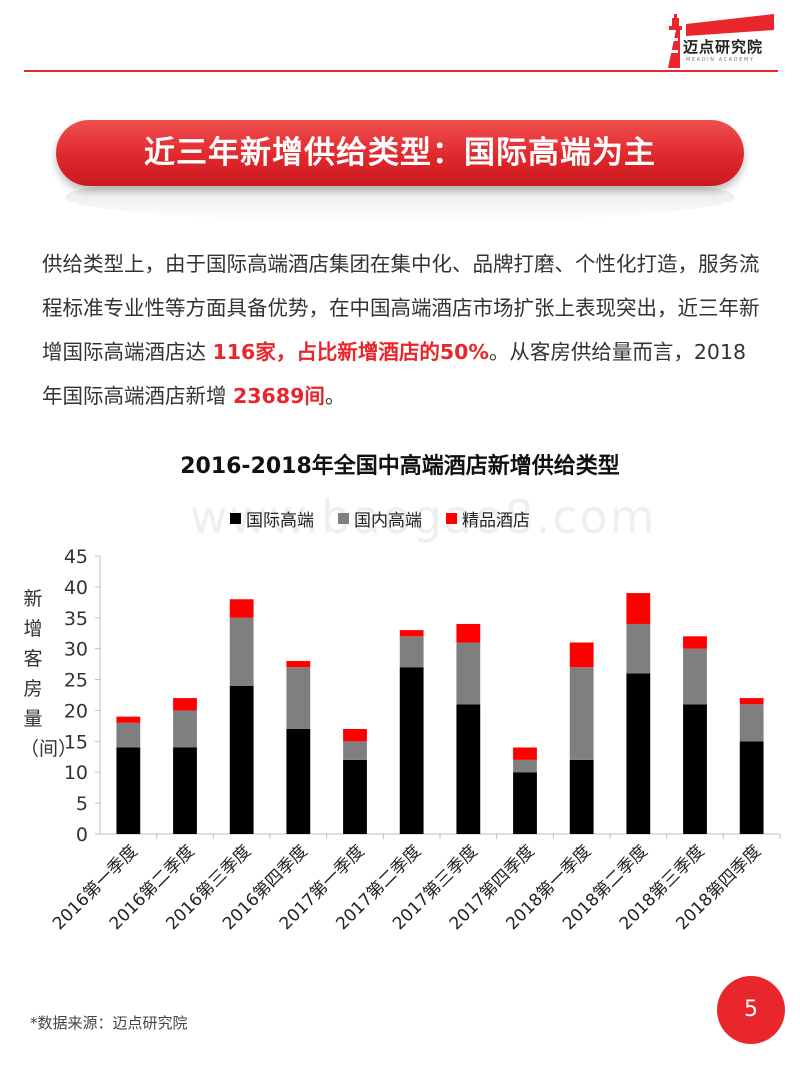 This screenshot has width=800, height=1067. I want to click on intro-text-2: 。从客房供给量而言，2018年国际高端酒店新增, so click(394, 374).